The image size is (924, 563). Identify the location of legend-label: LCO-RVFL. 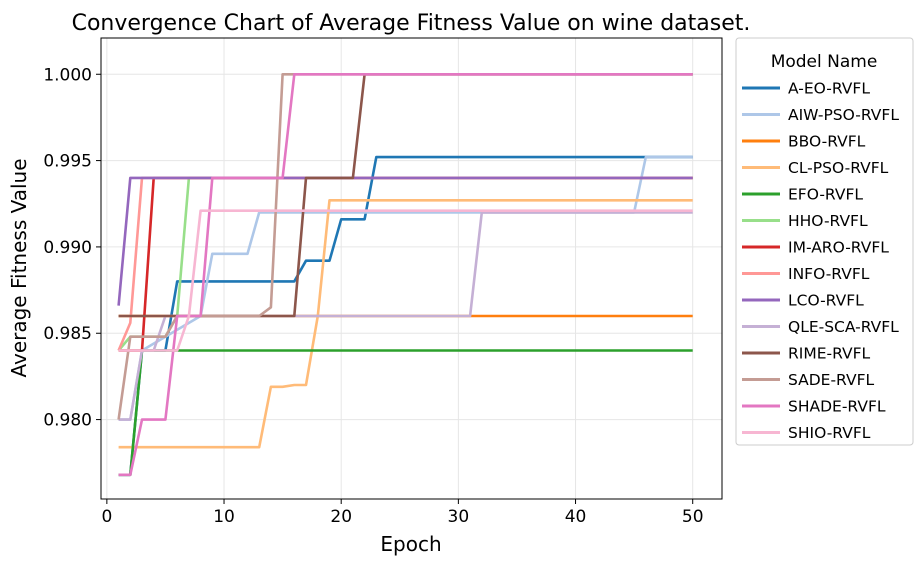
(826, 301).